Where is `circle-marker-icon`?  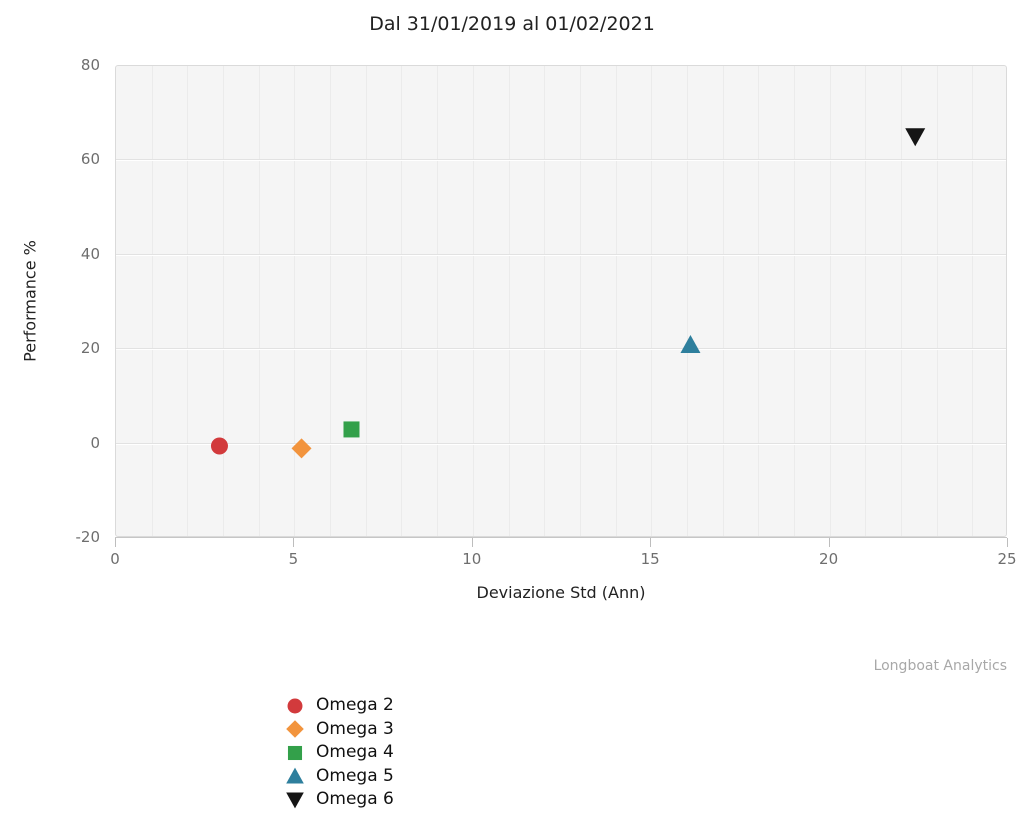 circle-marker-icon is located at coordinates (295, 706).